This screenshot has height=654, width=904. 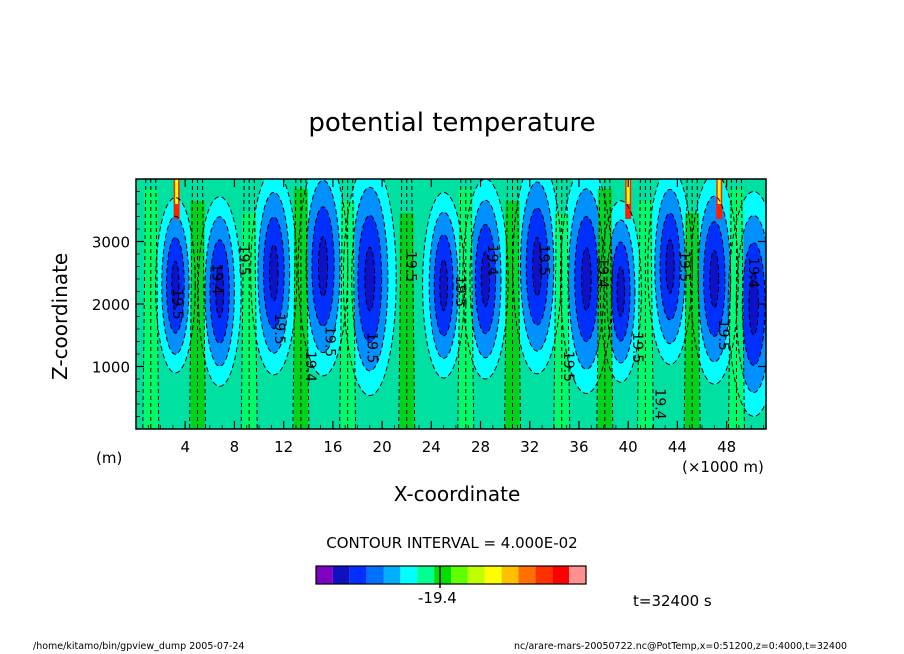 What do you see at coordinates (659, 403) in the screenshot?
I see `contour-label: 19.4` at bounding box center [659, 403].